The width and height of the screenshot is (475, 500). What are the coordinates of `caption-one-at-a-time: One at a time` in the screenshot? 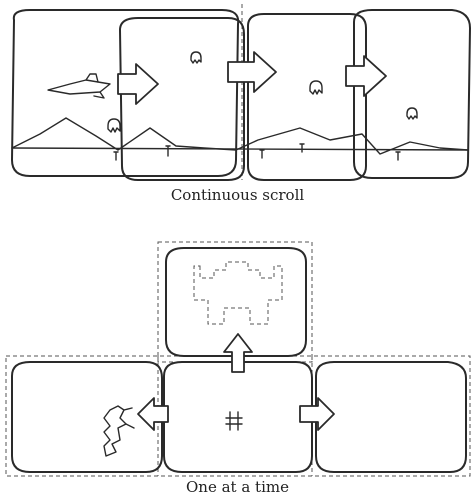 It's located at (237, 487).